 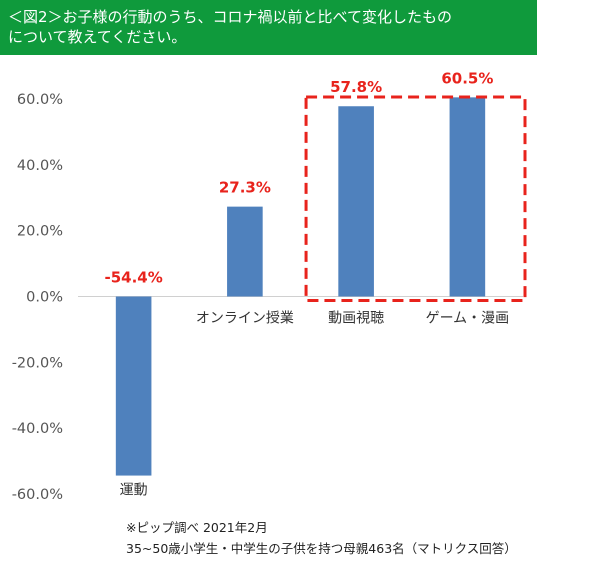 What do you see at coordinates (197, 527) in the screenshot?
I see `footnote-source: ※ピップ調べ 2021年2月` at bounding box center [197, 527].